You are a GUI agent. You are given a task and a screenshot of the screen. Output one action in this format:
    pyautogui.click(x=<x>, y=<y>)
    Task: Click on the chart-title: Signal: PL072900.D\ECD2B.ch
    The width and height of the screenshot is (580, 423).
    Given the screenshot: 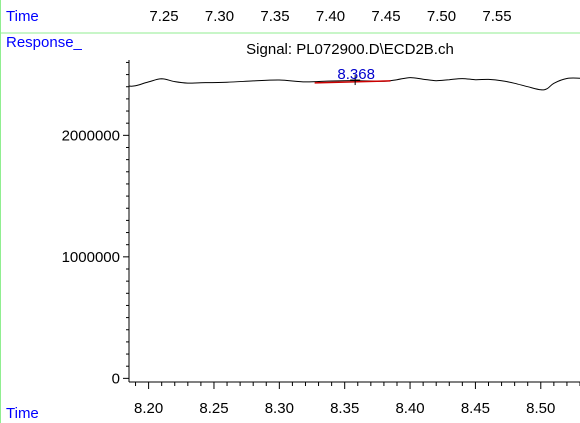 What is the action you would take?
    pyautogui.click(x=350, y=49)
    